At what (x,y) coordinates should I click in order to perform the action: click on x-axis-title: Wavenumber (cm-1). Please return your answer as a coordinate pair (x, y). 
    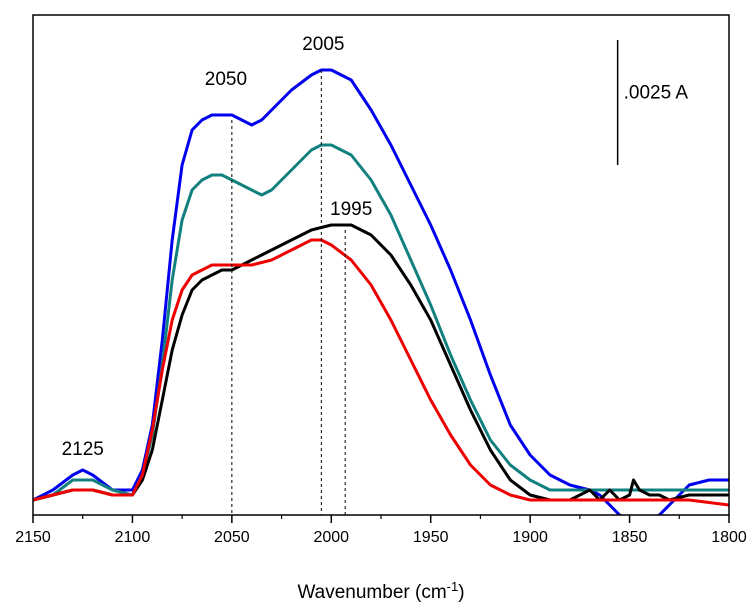
    Looking at the image, I should click on (380, 591).